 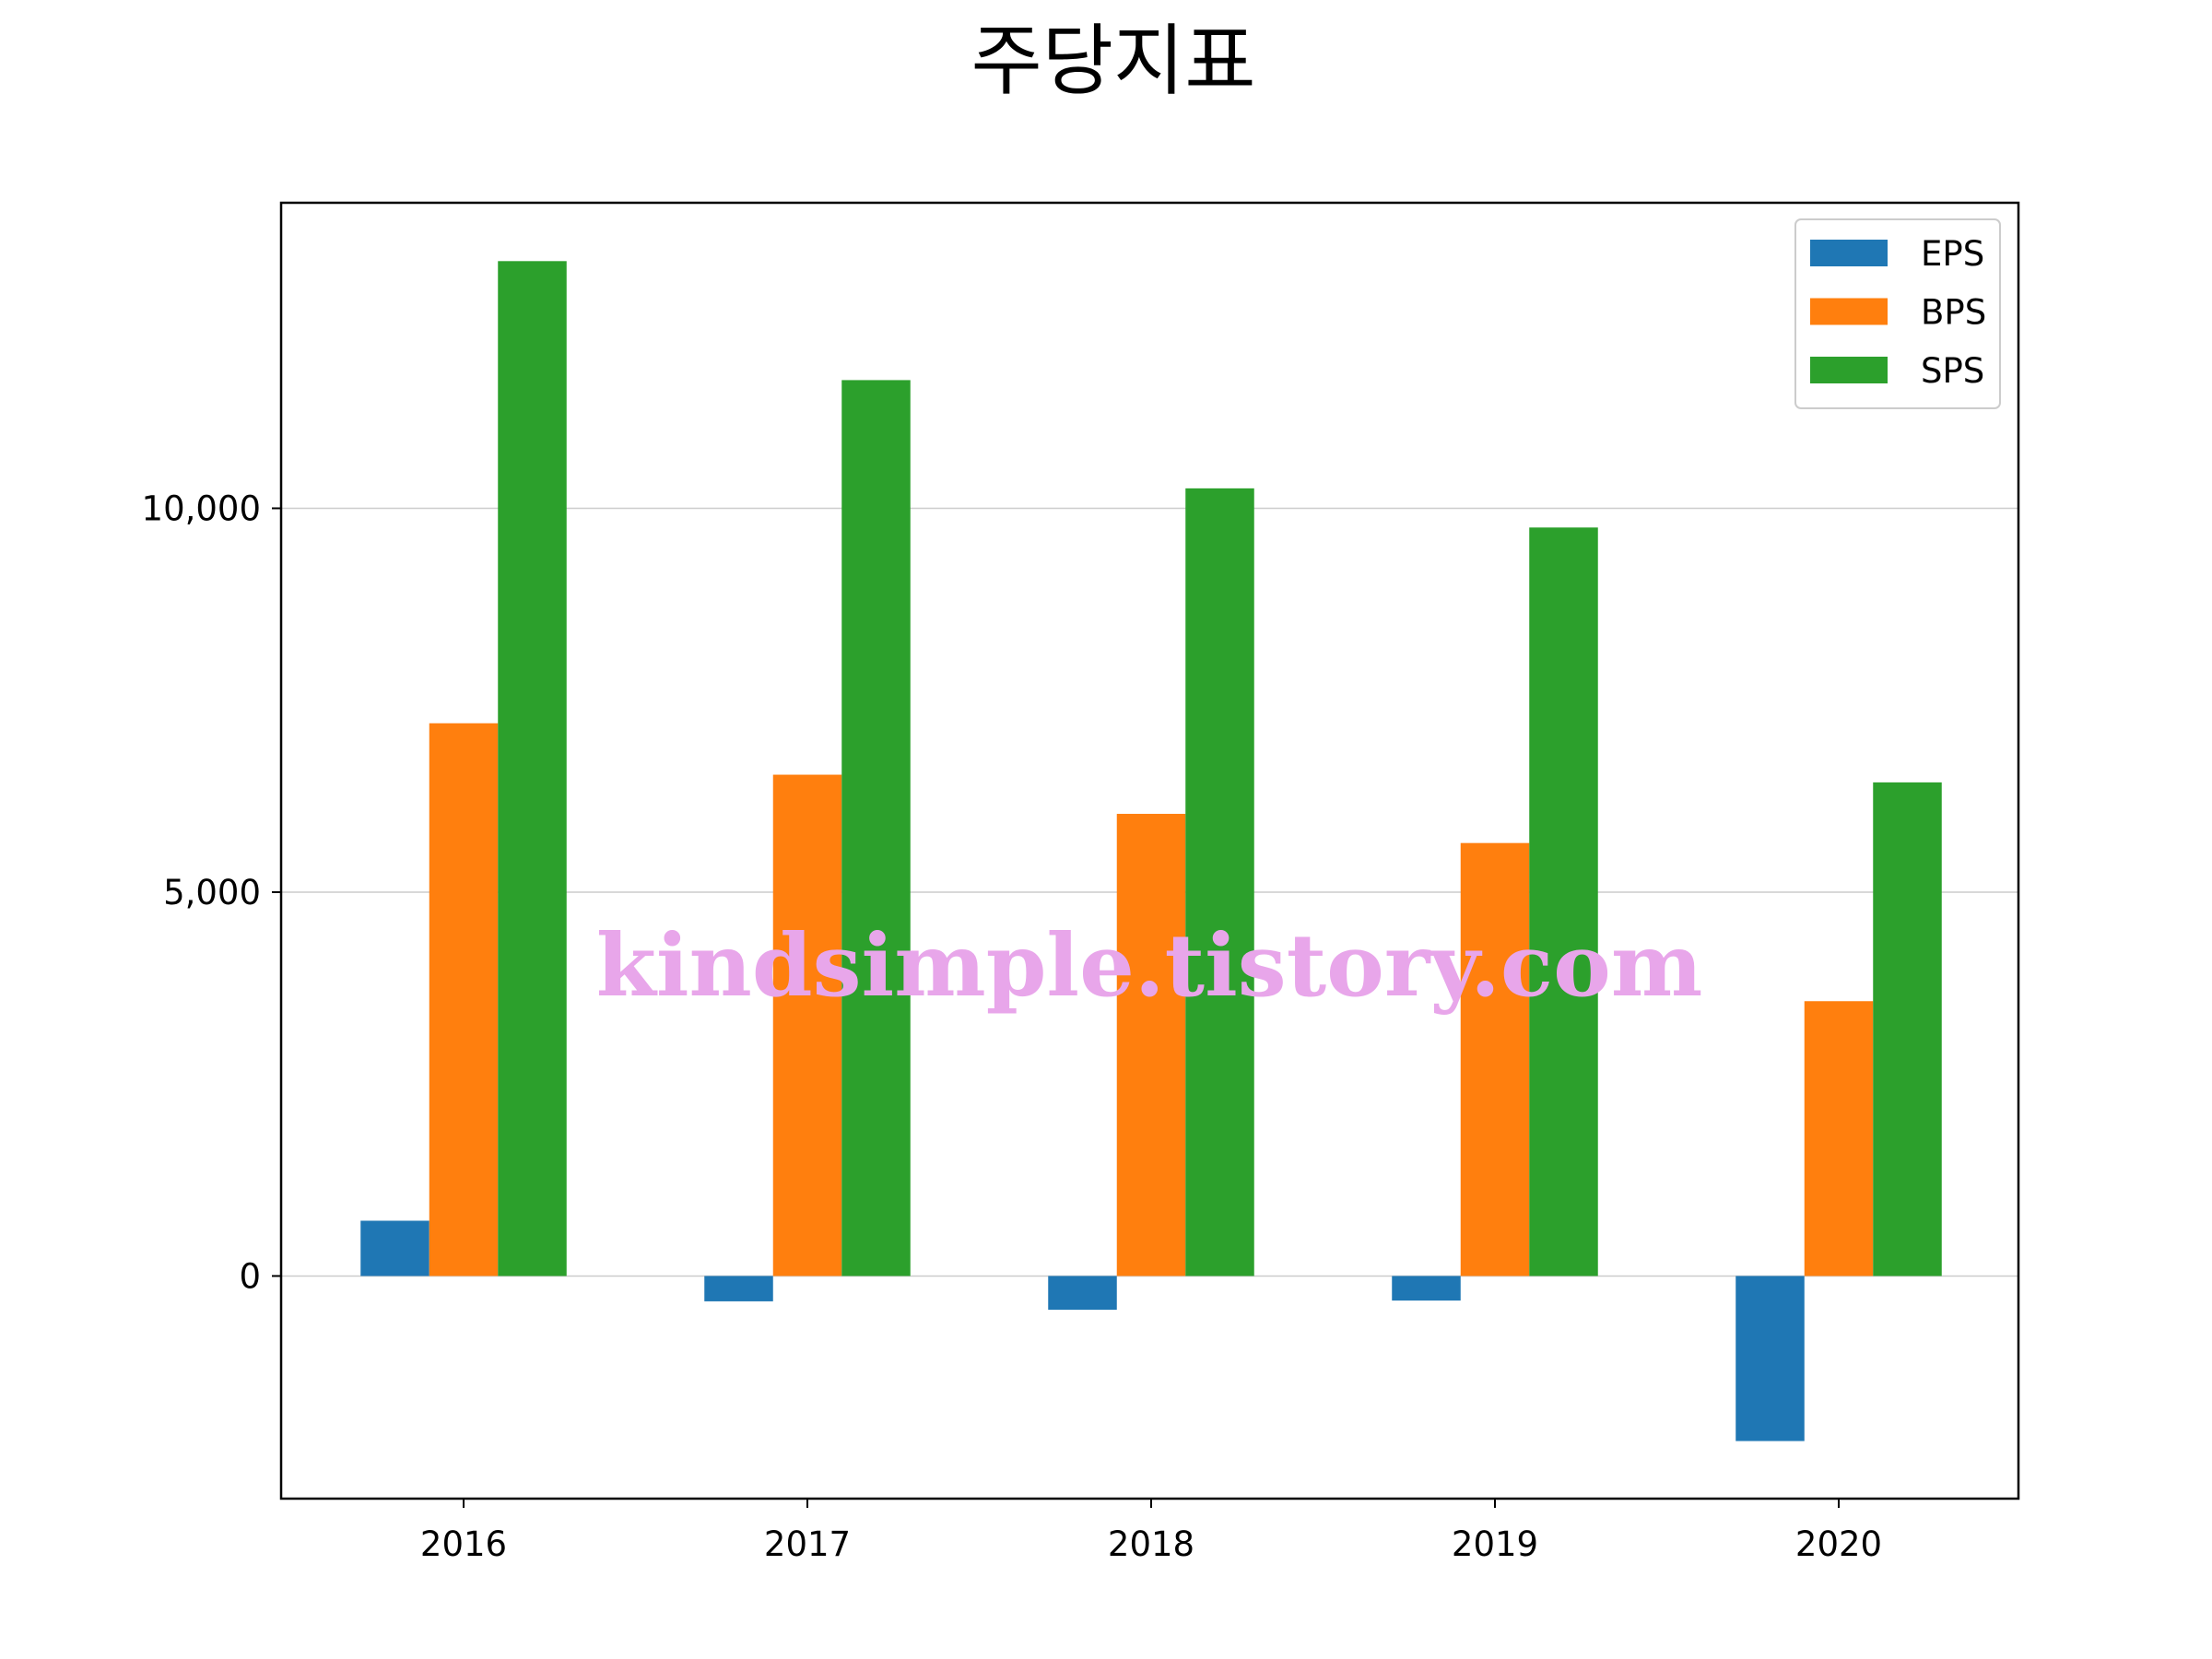 I want to click on bar-sps-2018, so click(x=1219, y=882).